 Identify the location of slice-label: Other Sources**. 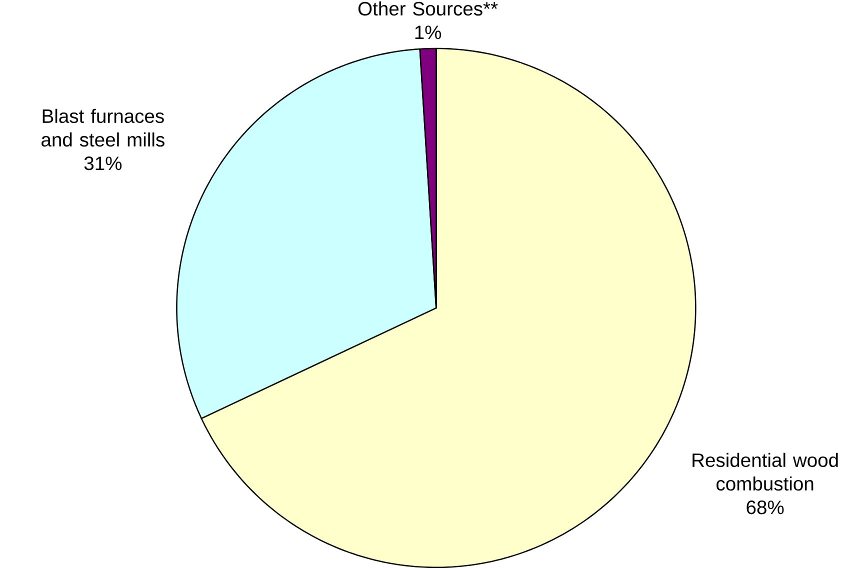
(428, 8).